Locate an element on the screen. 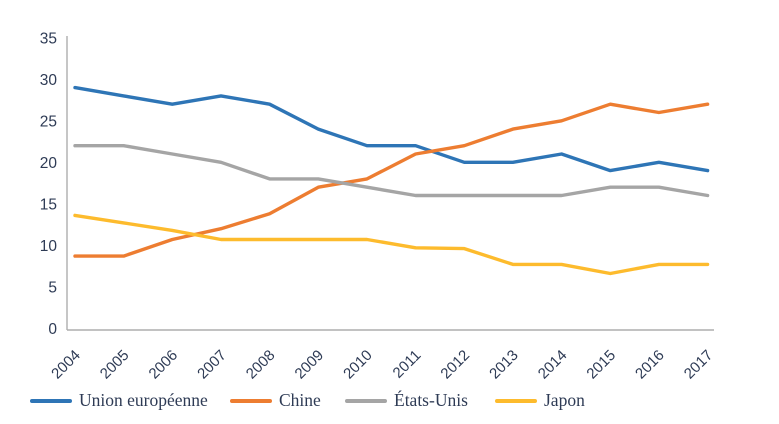 The image size is (779, 424). x-tick-2009: 2009 is located at coordinates (310, 363).